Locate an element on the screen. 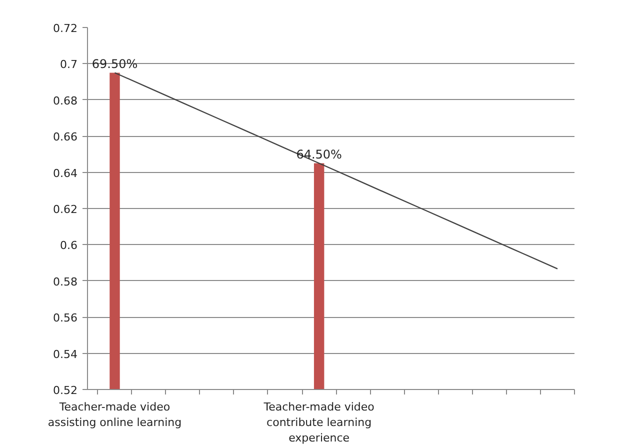 The height and width of the screenshot is (447, 636). y-tick-label: 0.7 is located at coordinates (69, 65).